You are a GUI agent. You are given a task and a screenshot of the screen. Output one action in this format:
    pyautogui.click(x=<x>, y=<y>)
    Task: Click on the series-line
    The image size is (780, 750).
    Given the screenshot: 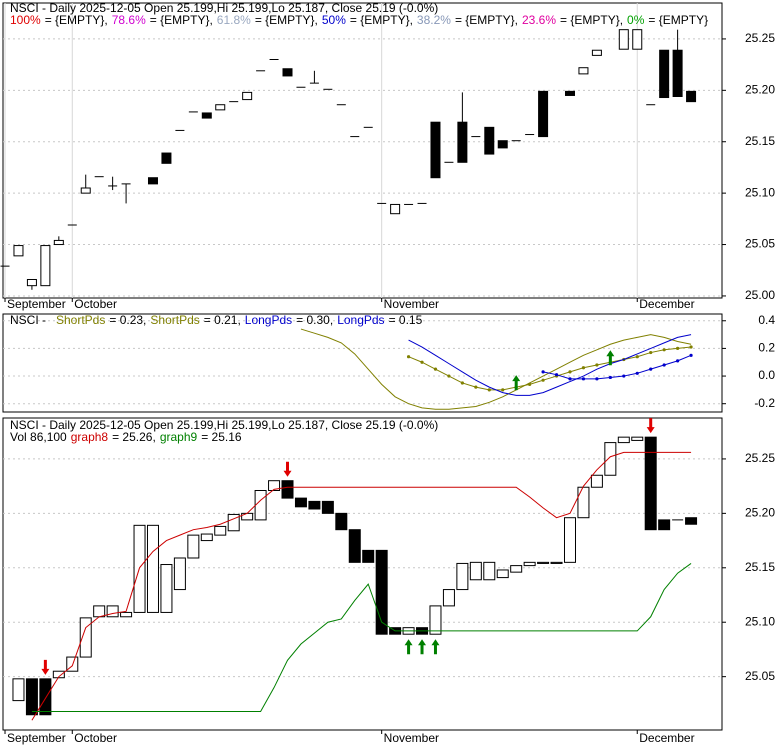 What is the action you would take?
    pyautogui.click(x=617, y=367)
    